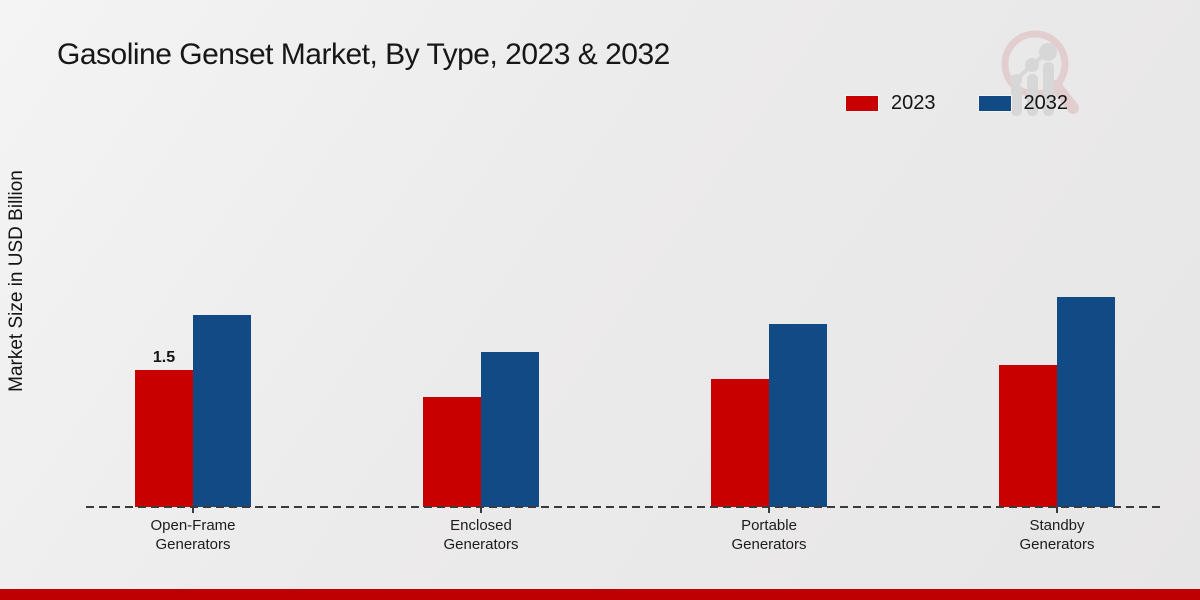  Describe the element at coordinates (222, 411) in the screenshot. I see `bar-2032-open-frame-generators` at that location.